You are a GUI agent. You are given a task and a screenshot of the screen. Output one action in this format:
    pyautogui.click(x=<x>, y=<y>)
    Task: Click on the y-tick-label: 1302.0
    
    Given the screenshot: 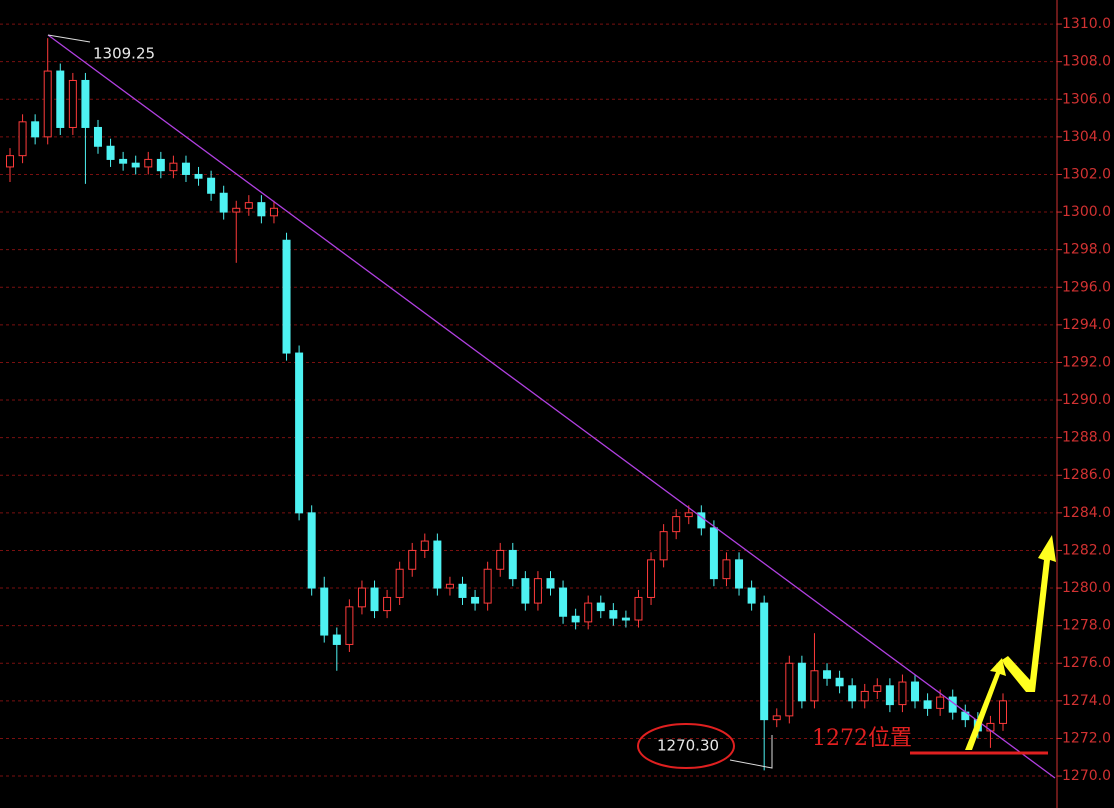 What is the action you would take?
    pyautogui.click(x=1086, y=174)
    